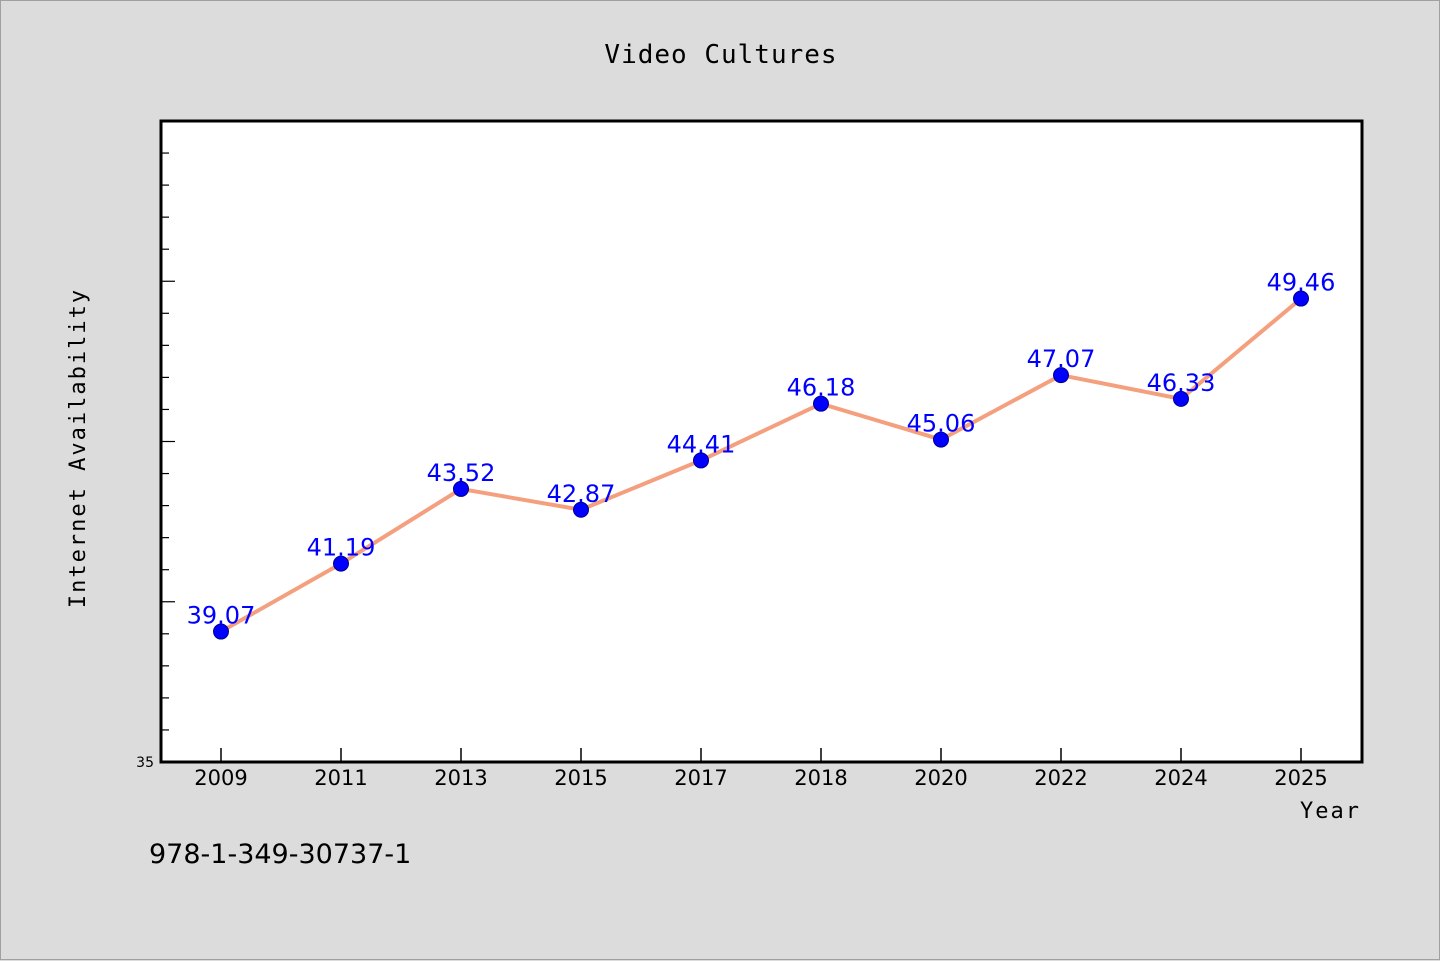  I want to click on x-tick-label: 2015, so click(580, 778).